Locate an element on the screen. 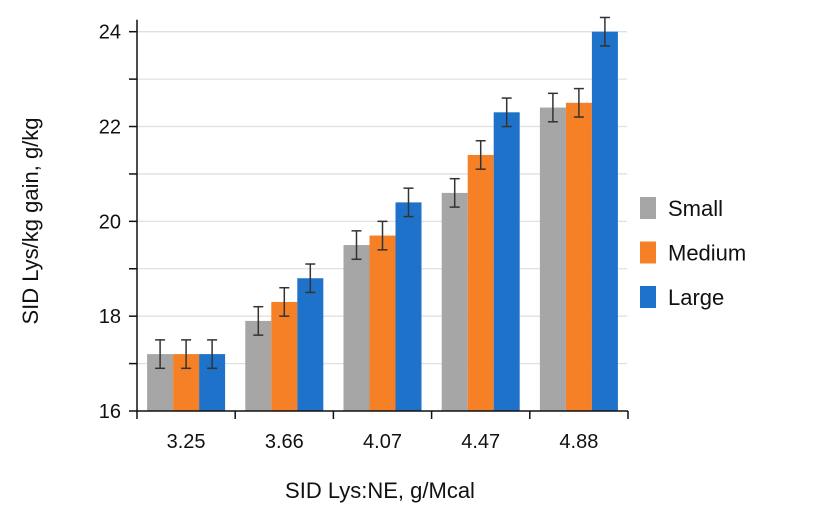 The image size is (820, 513). legend: Small Medium Large is located at coordinates (693, 253).